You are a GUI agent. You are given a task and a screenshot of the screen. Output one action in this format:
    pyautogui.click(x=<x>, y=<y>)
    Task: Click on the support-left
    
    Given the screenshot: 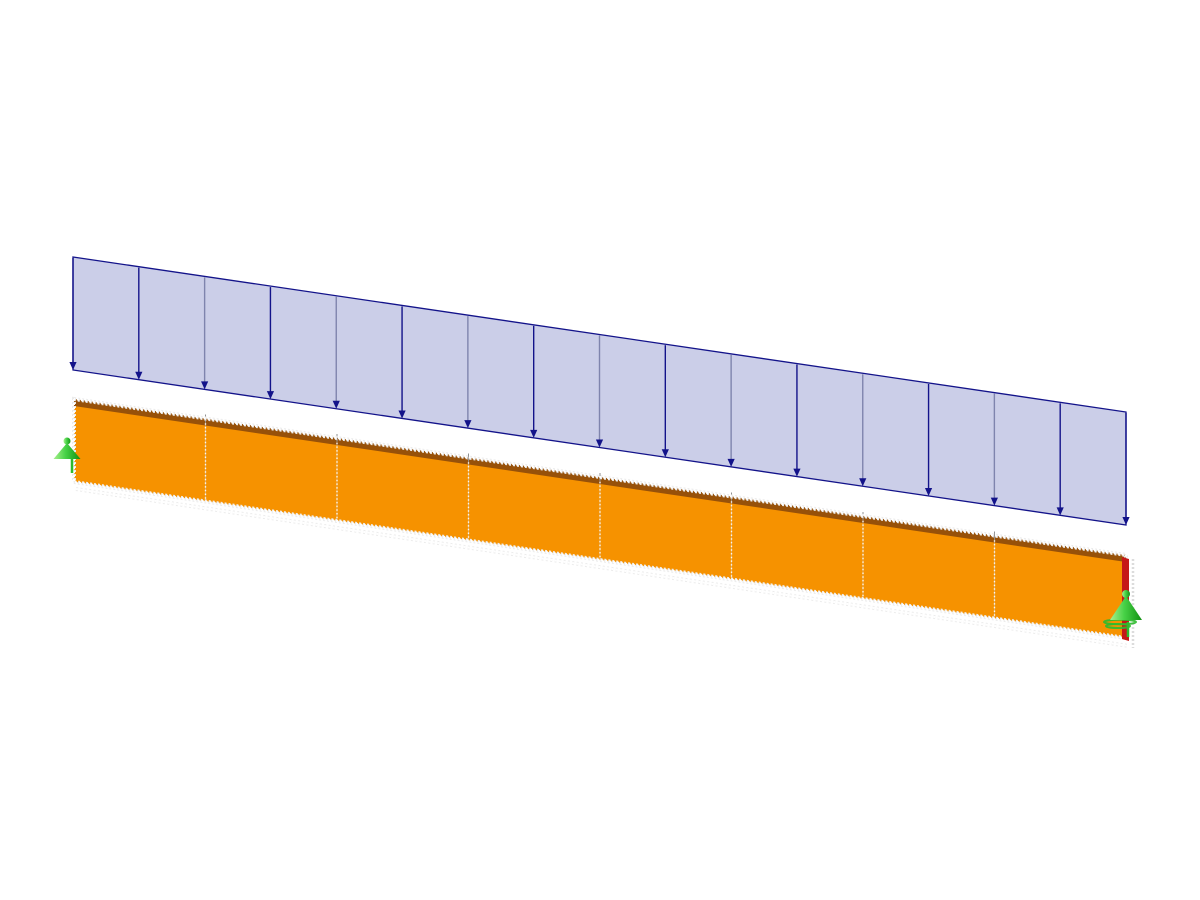 What is the action you would take?
    pyautogui.click(x=67, y=455)
    